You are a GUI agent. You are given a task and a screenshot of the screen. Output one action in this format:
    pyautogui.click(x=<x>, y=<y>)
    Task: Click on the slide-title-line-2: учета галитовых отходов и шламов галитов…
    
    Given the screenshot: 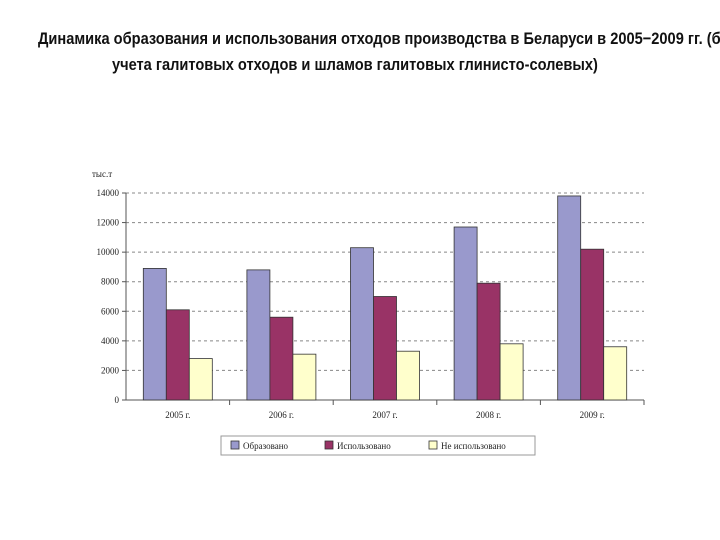 What is the action you would take?
    pyautogui.click(x=354, y=64)
    